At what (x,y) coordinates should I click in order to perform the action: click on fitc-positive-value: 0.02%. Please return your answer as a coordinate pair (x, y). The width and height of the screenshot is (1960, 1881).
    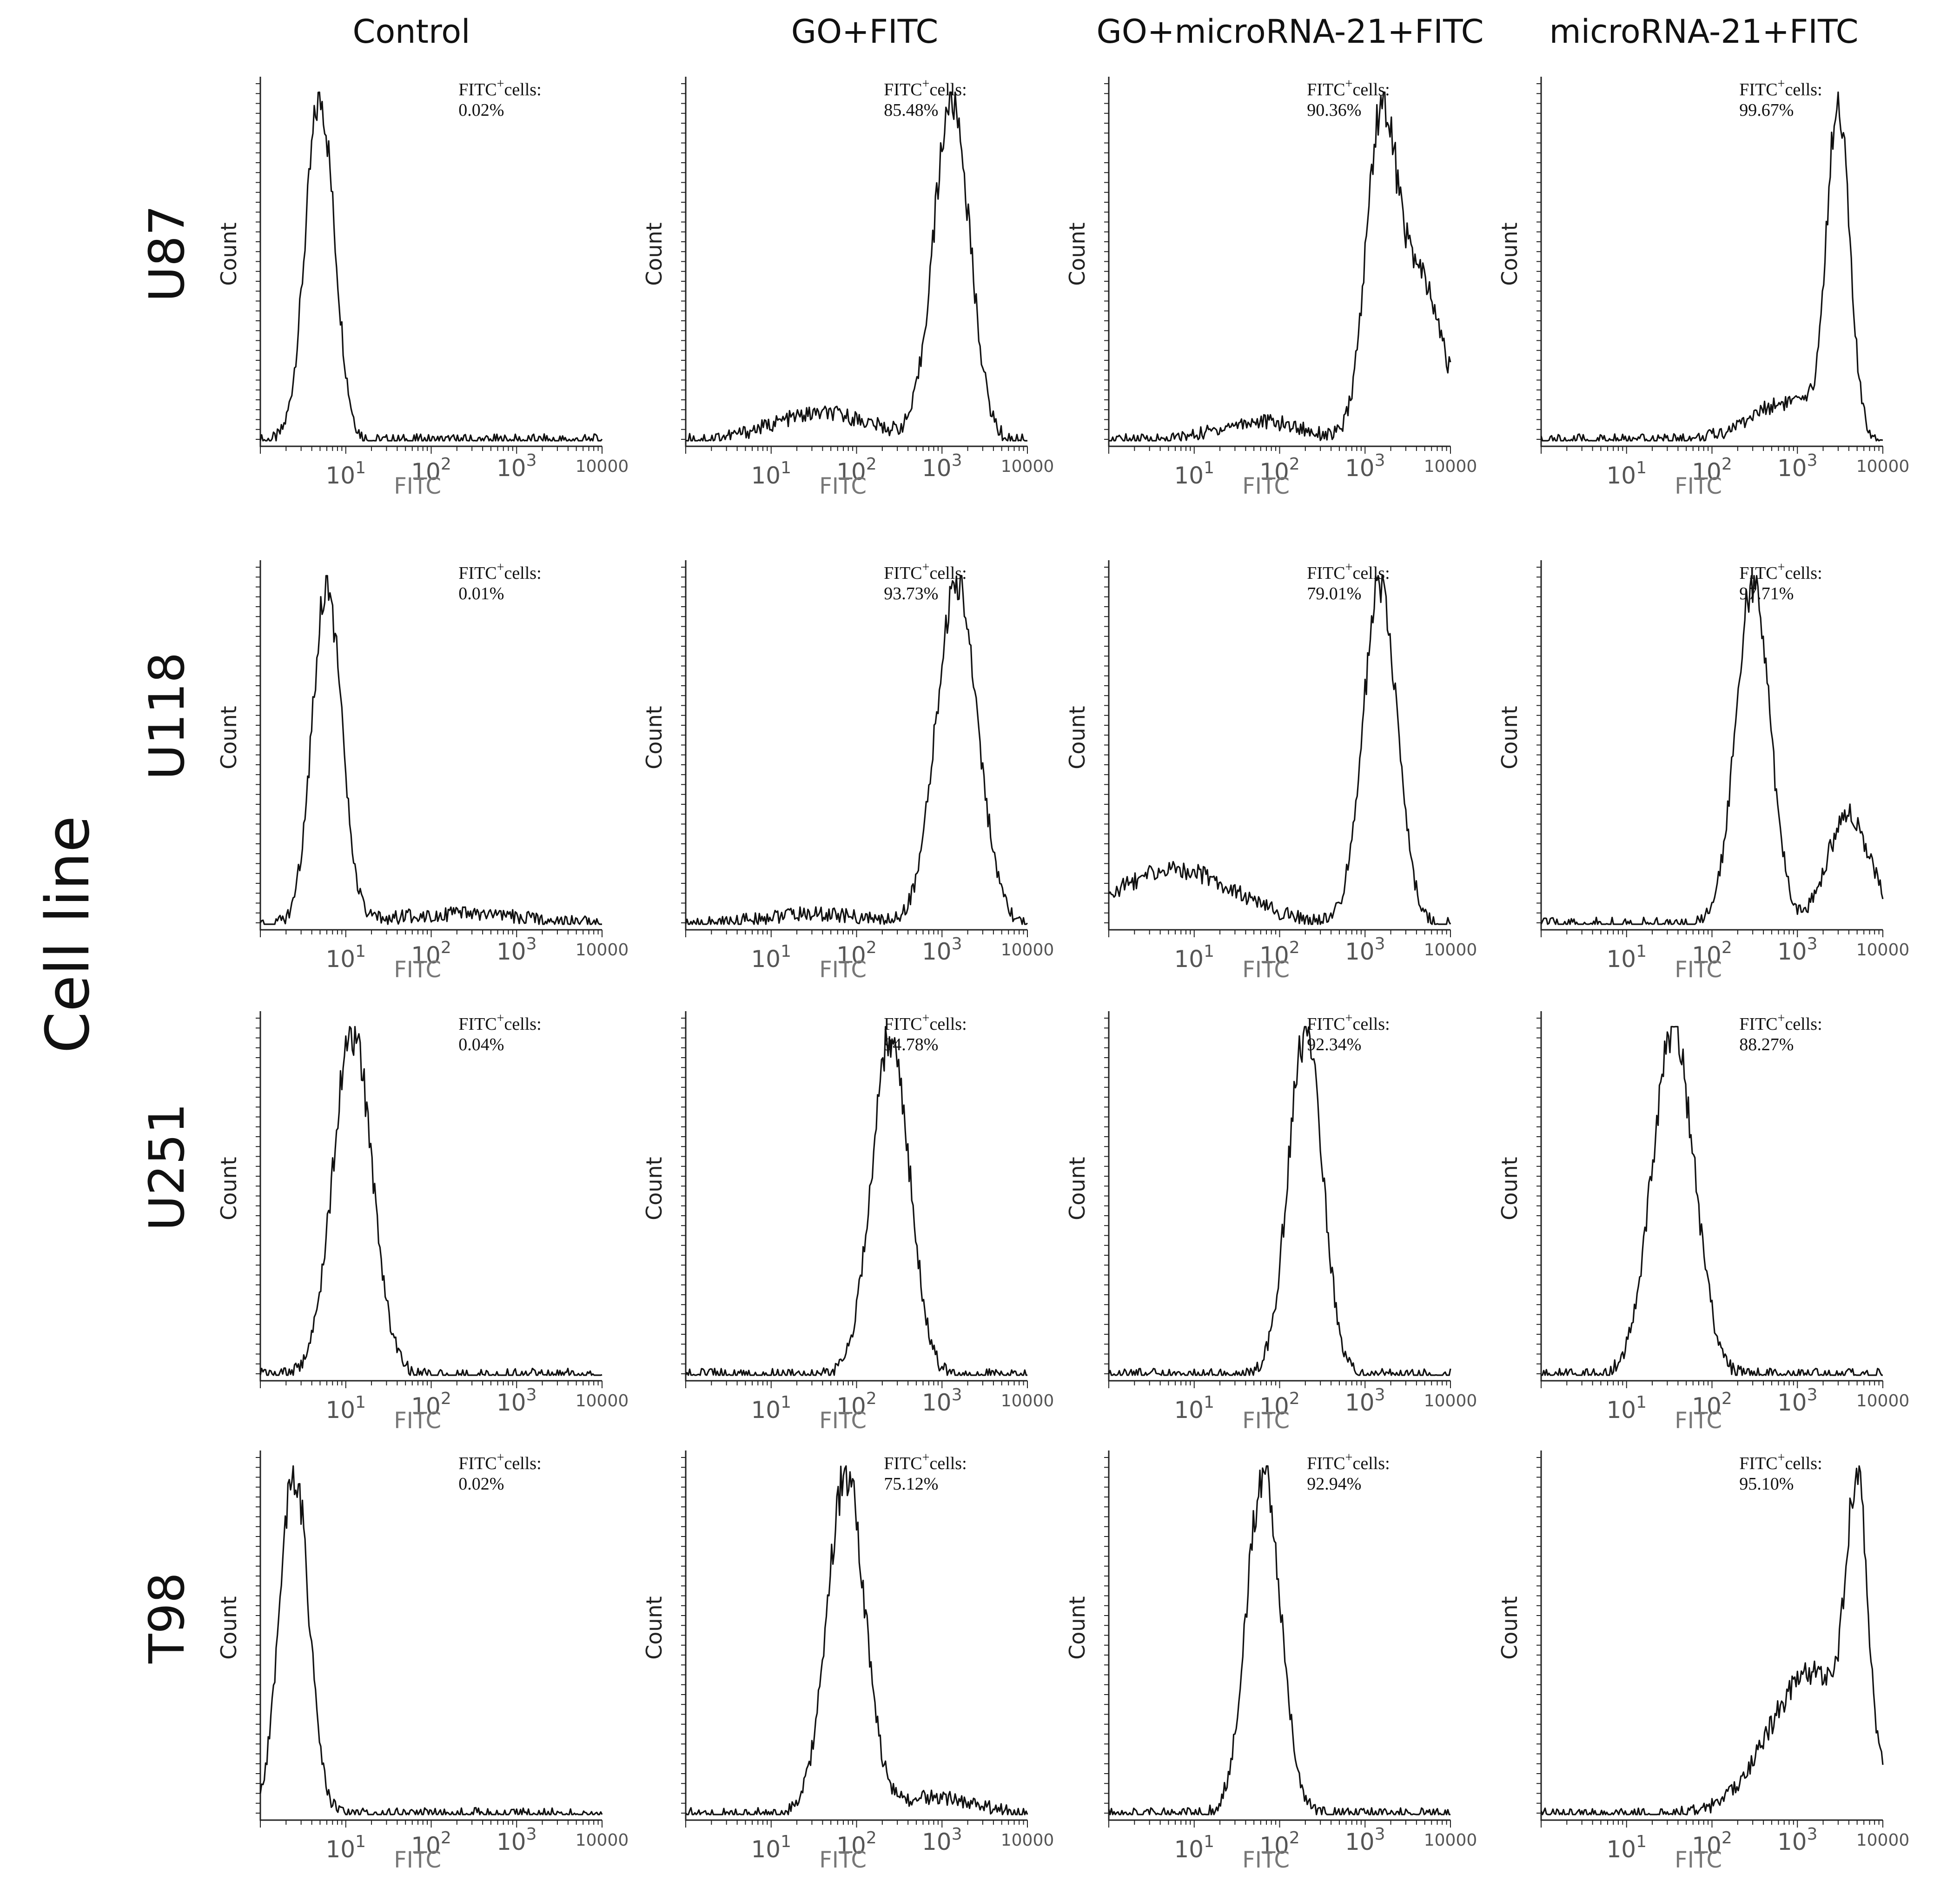
    Looking at the image, I should click on (481, 110).